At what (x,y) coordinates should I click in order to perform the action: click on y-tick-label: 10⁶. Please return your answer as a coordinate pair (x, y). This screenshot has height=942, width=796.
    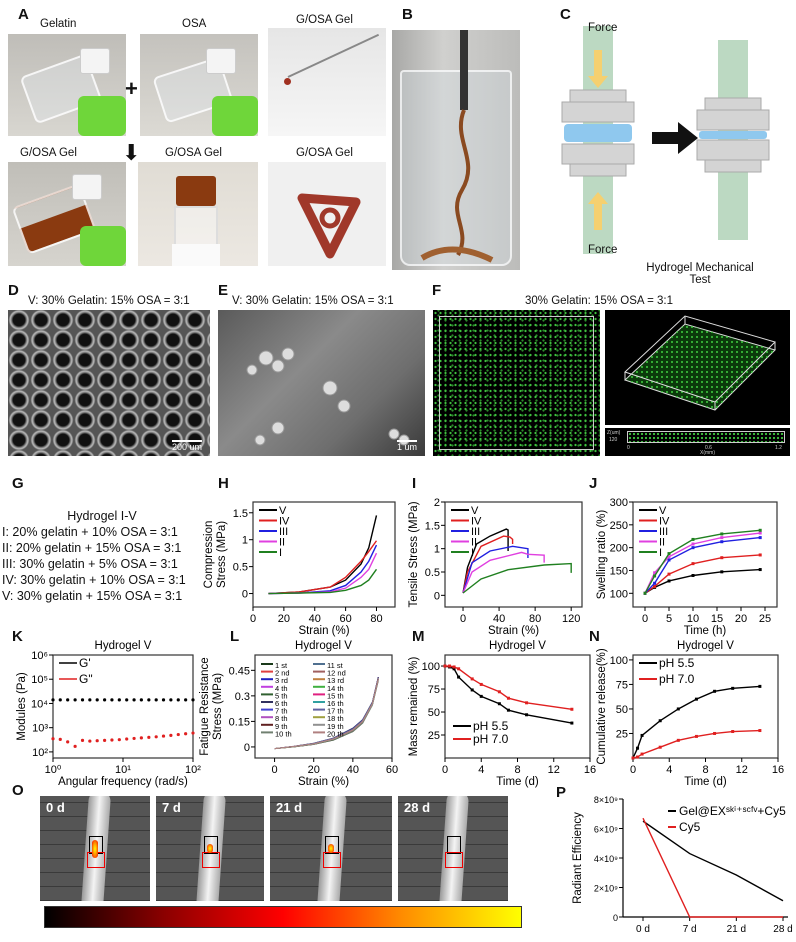
    Looking at the image, I should click on (39, 656).